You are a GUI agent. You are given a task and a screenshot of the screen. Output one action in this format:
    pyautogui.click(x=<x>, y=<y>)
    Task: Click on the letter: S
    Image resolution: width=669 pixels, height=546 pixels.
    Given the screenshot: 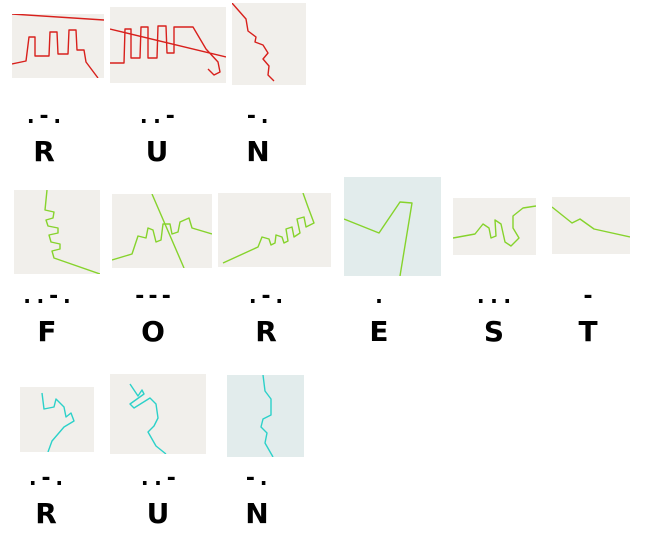 What is the action you would take?
    pyautogui.click(x=494, y=331)
    